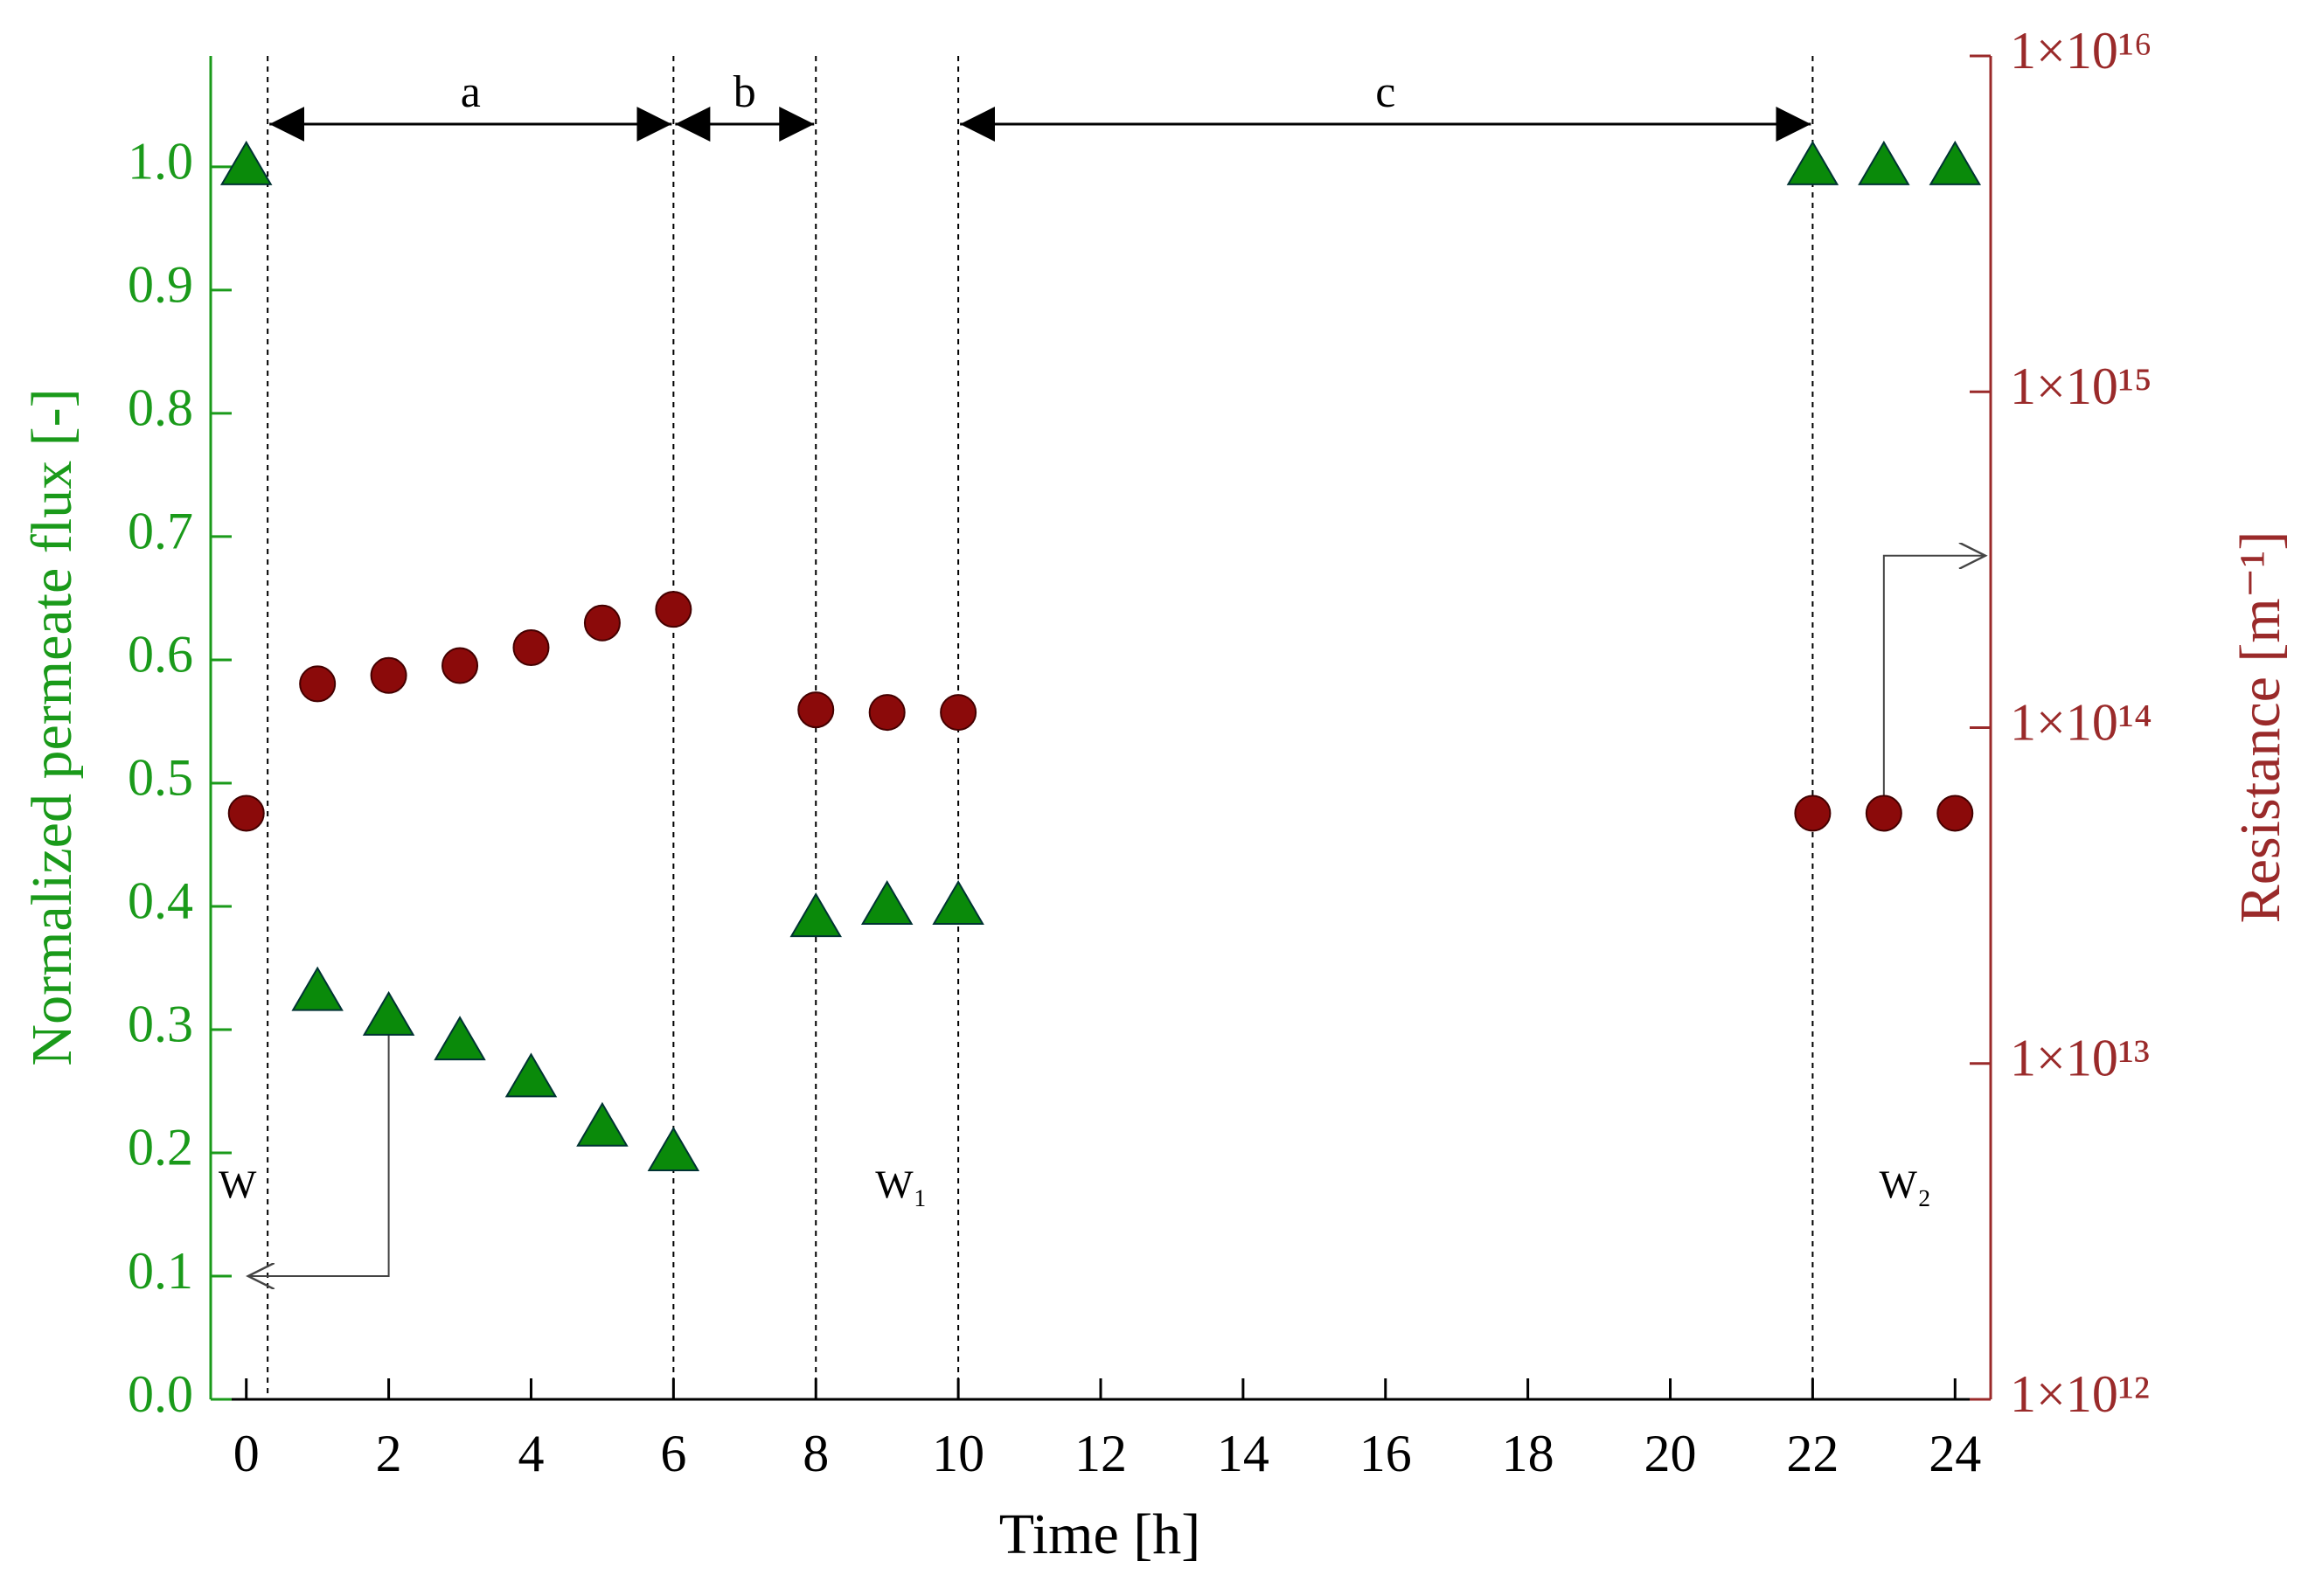  I want to click on phase-label: W₁, so click(901, 1184).